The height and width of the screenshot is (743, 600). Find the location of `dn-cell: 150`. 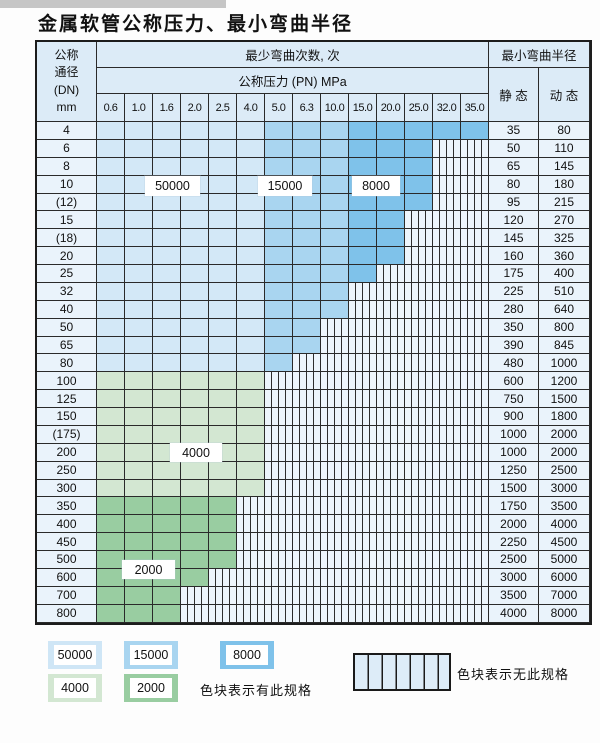

dn-cell: 150 is located at coordinates (67, 417).